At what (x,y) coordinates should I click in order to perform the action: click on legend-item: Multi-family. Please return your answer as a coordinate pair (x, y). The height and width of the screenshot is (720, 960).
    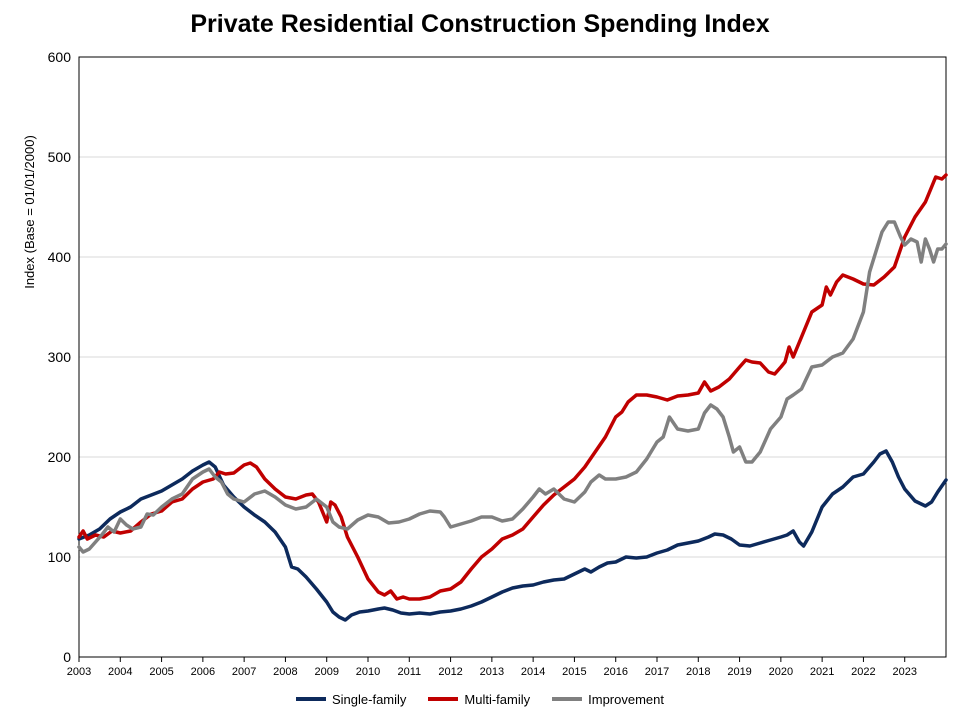
    Looking at the image, I should click on (479, 699).